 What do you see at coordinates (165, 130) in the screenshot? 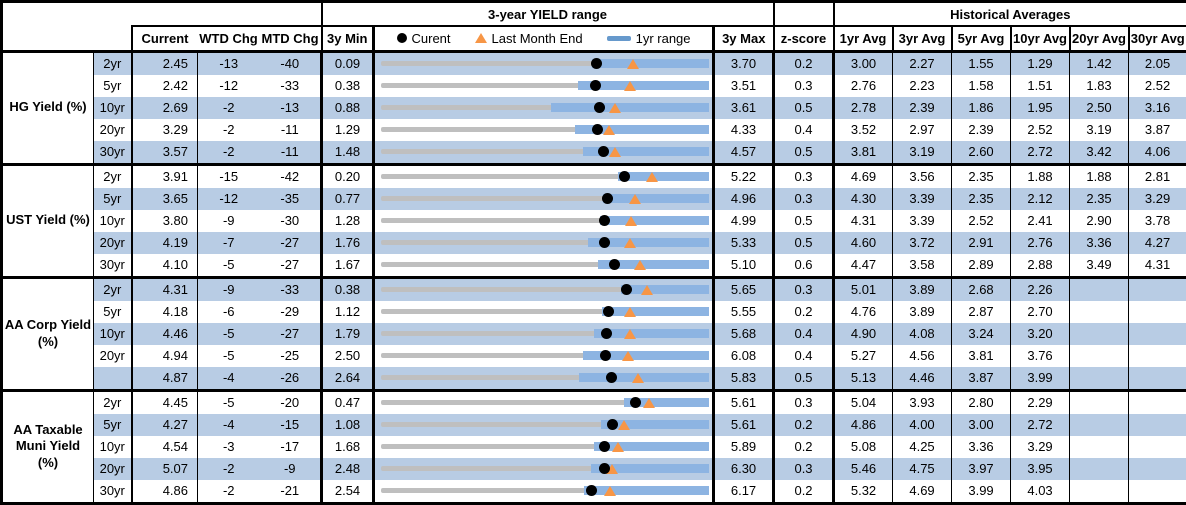
I see `cell-current: 3.29` at bounding box center [165, 130].